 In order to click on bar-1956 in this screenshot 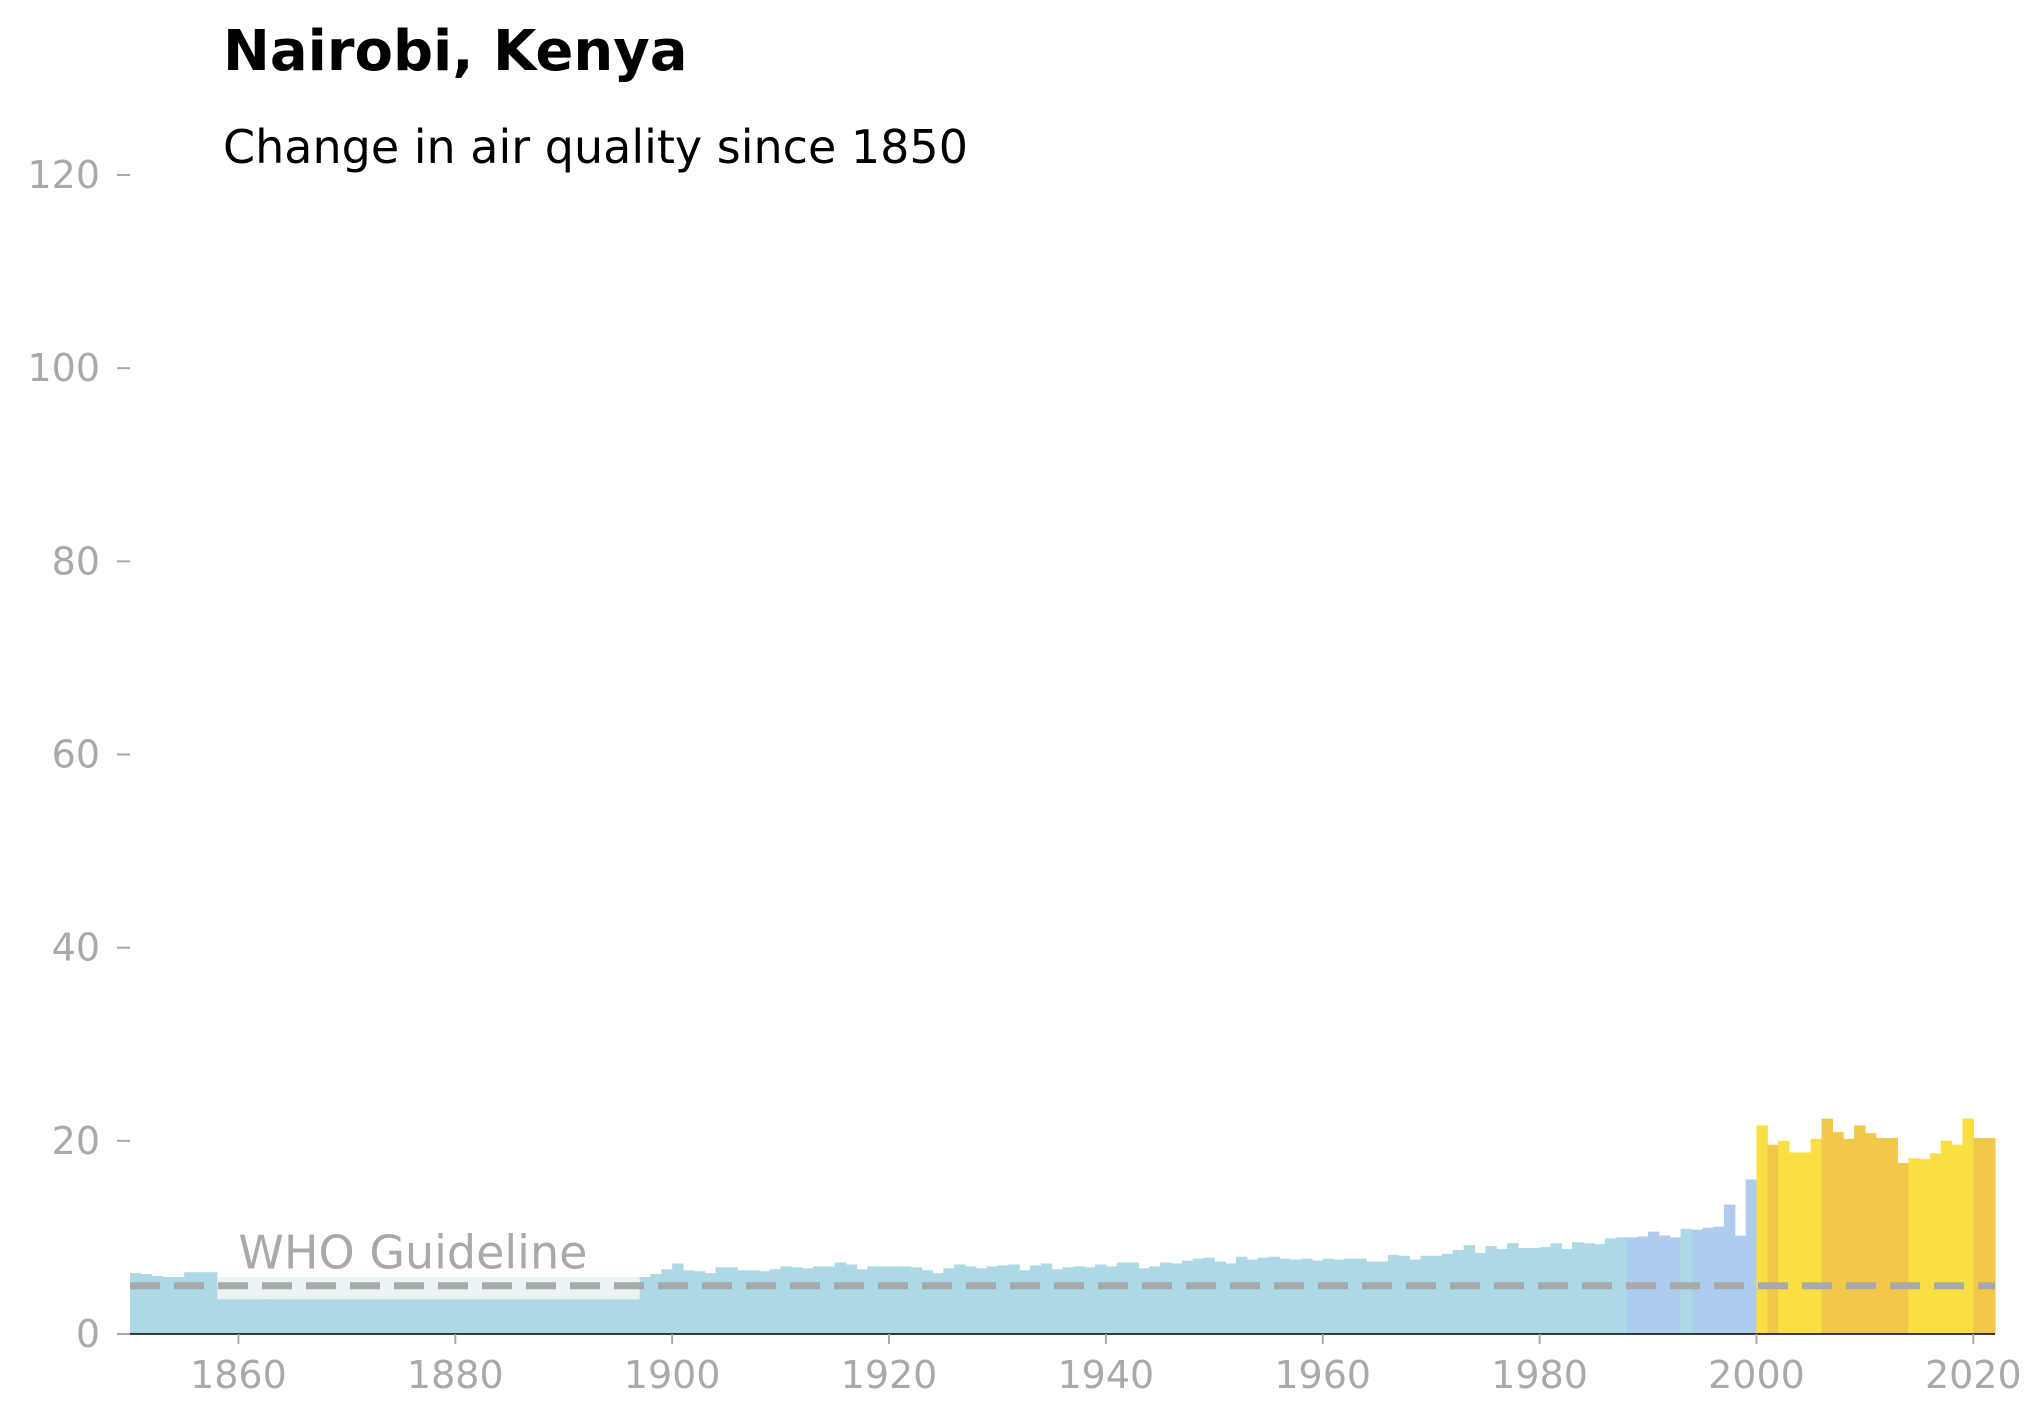, I will do `click(1285, 1296)`.